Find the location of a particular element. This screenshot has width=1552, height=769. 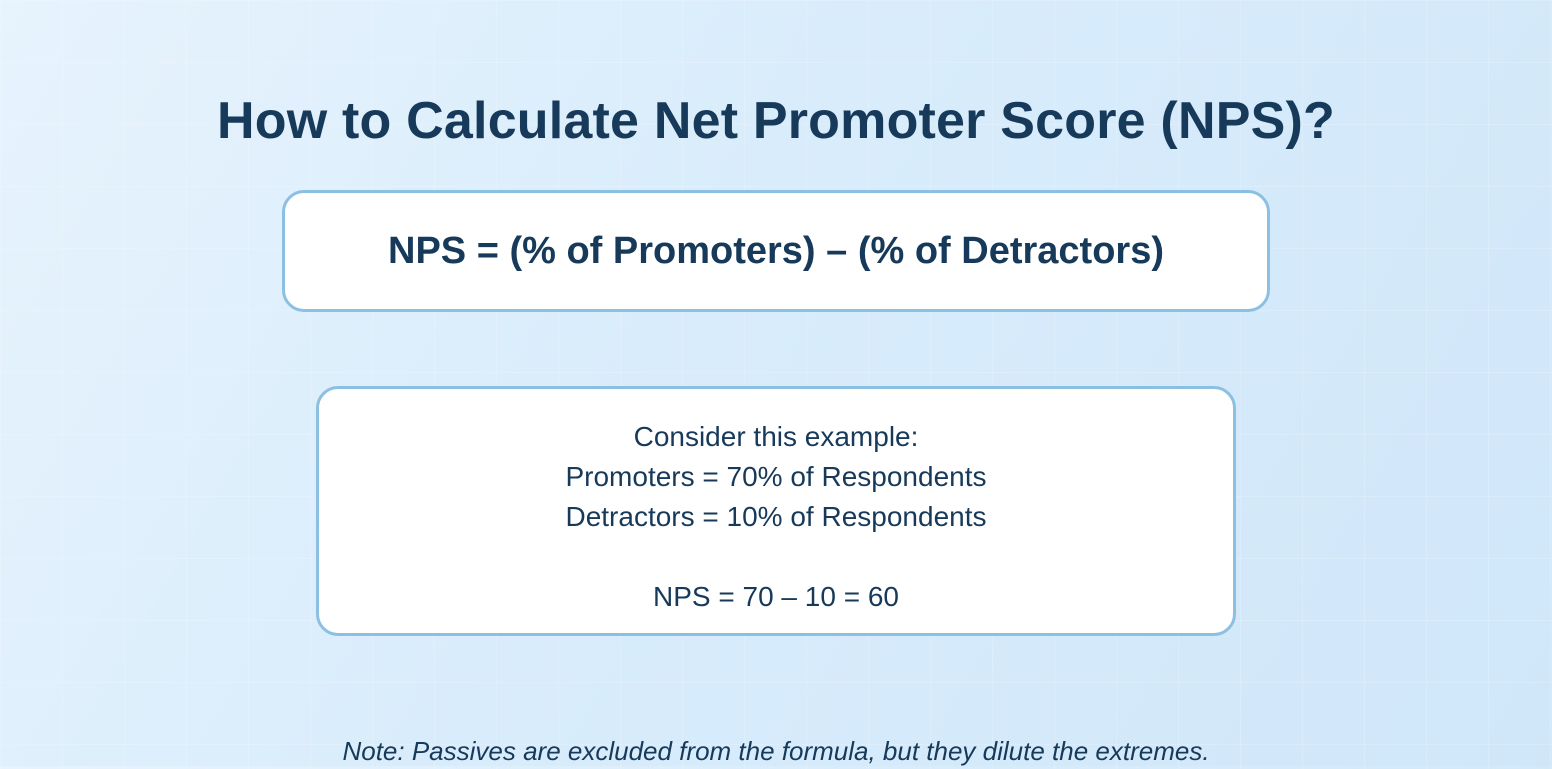

nps-calculation-result: NPS = 70 – 10 = 60 is located at coordinates (776, 596).